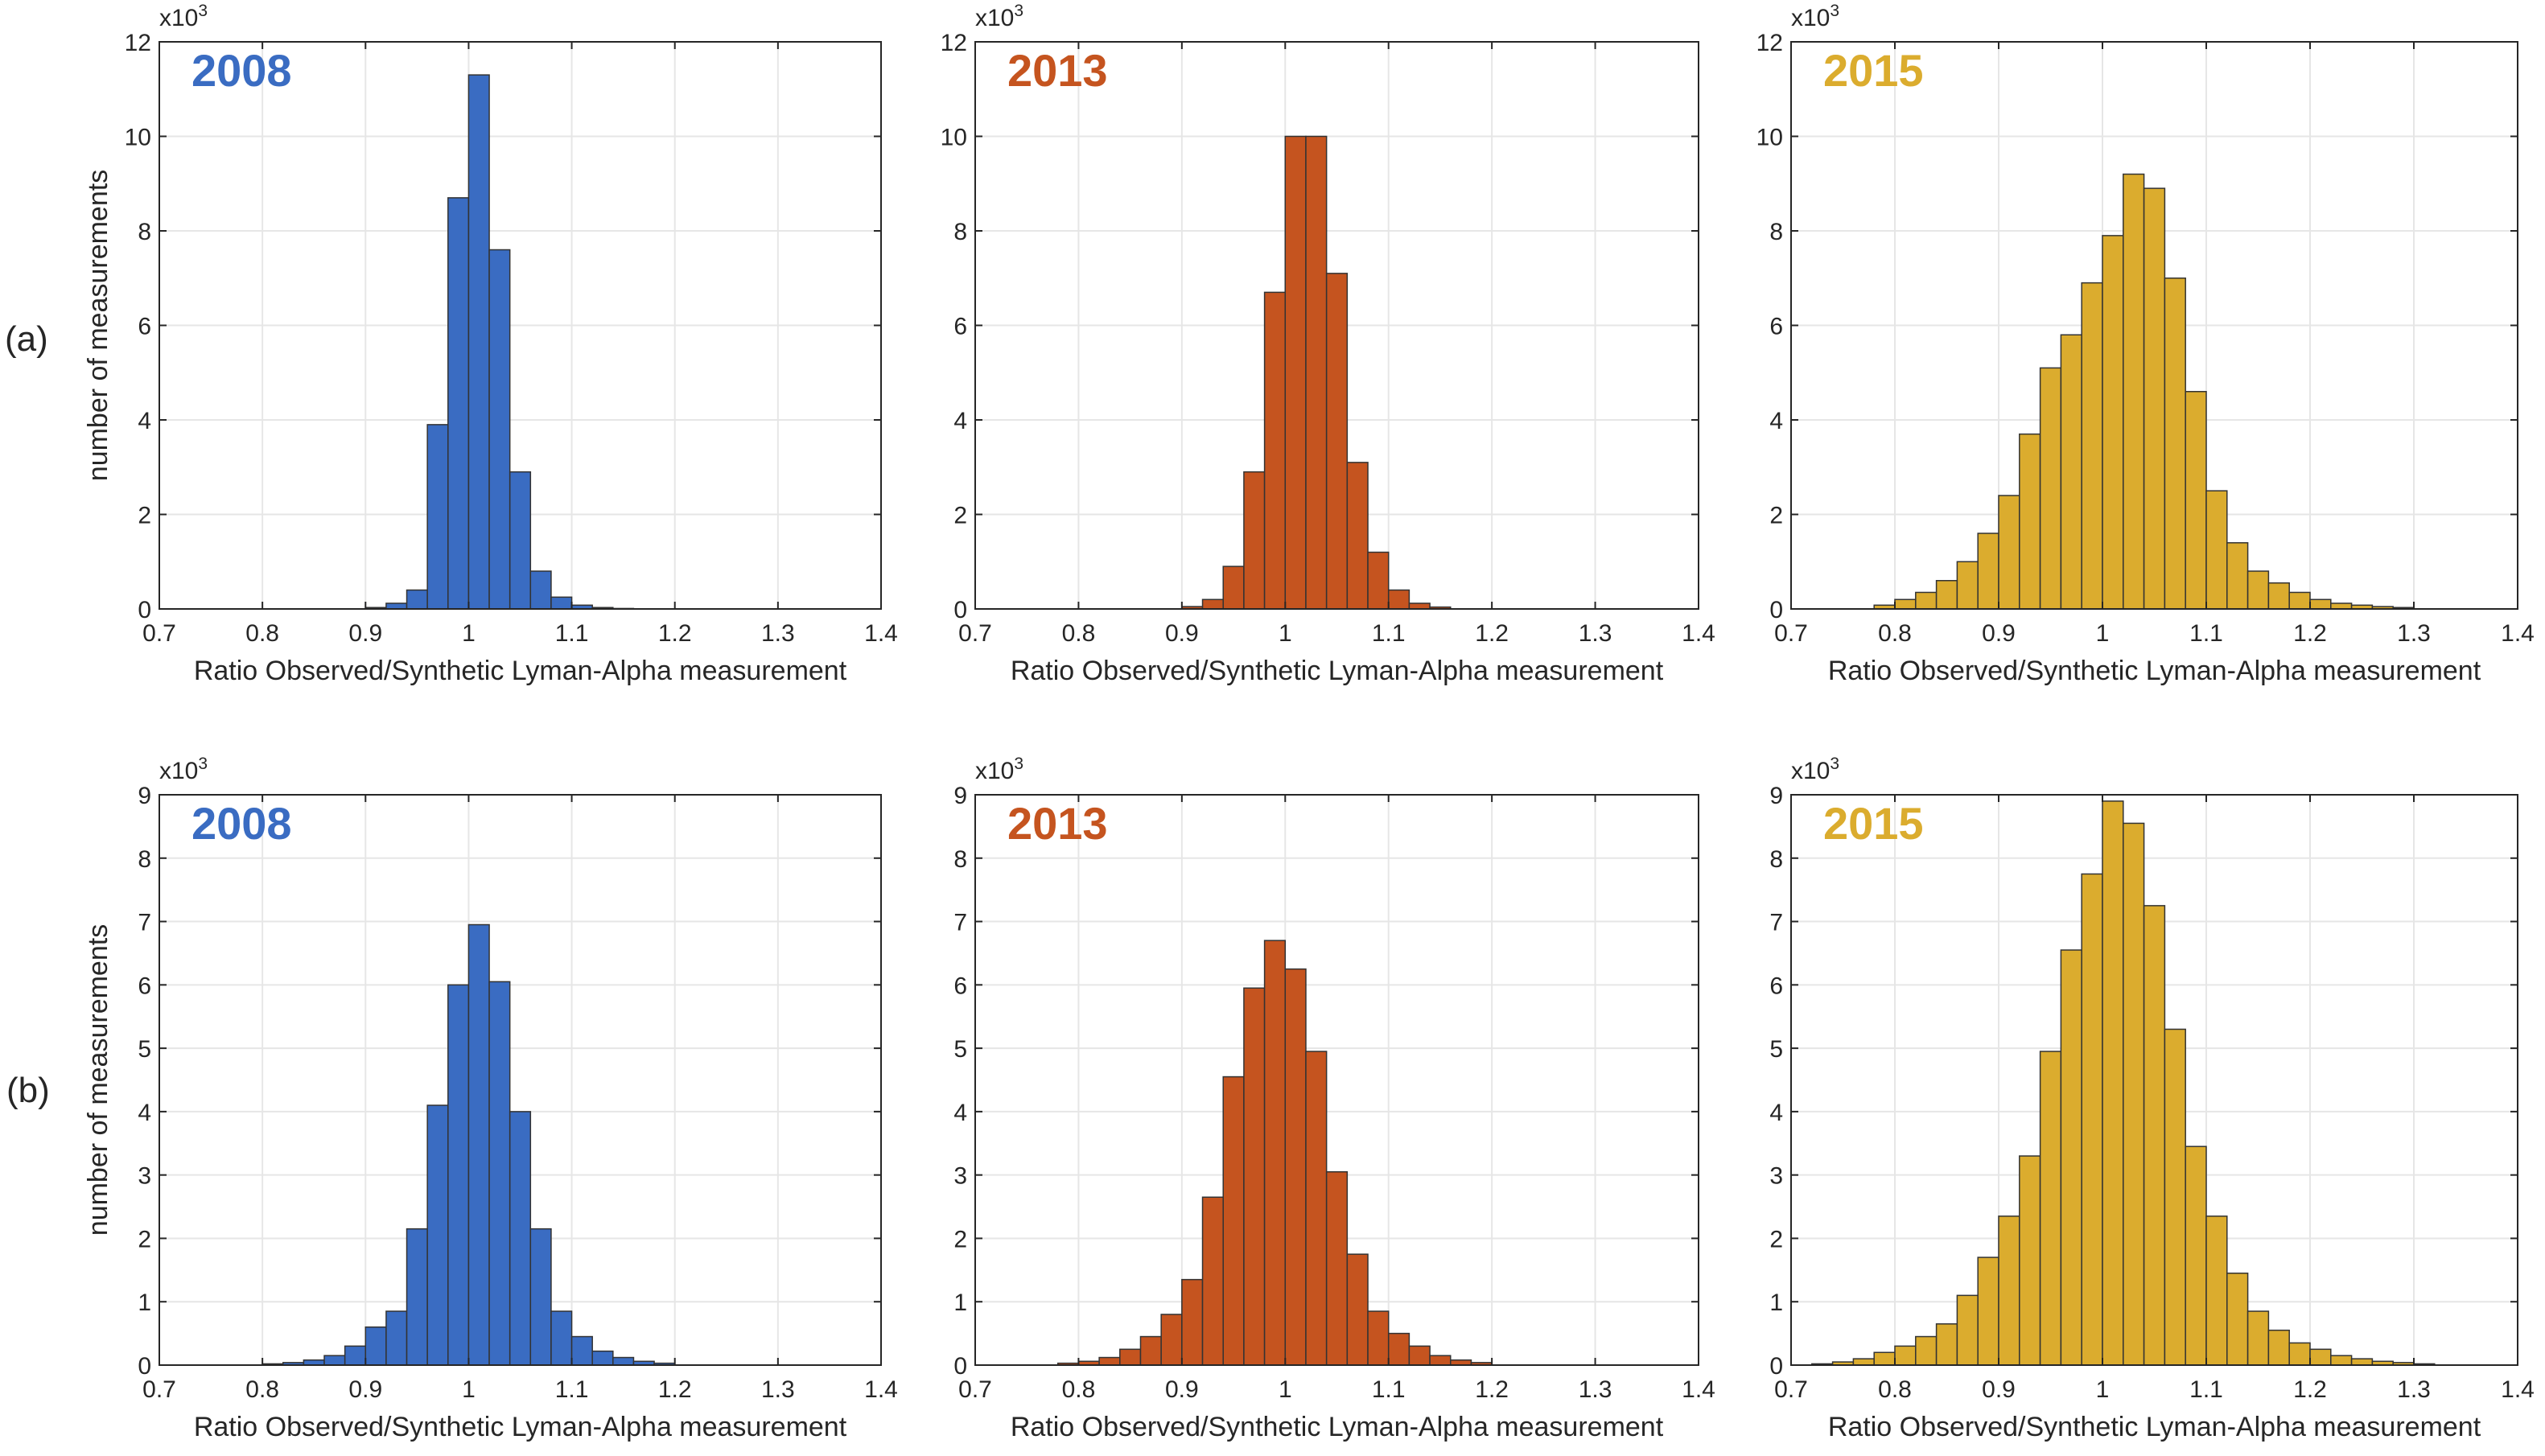  Describe the element at coordinates (1873, 70) in the screenshot. I see `year-label: 2015` at that location.